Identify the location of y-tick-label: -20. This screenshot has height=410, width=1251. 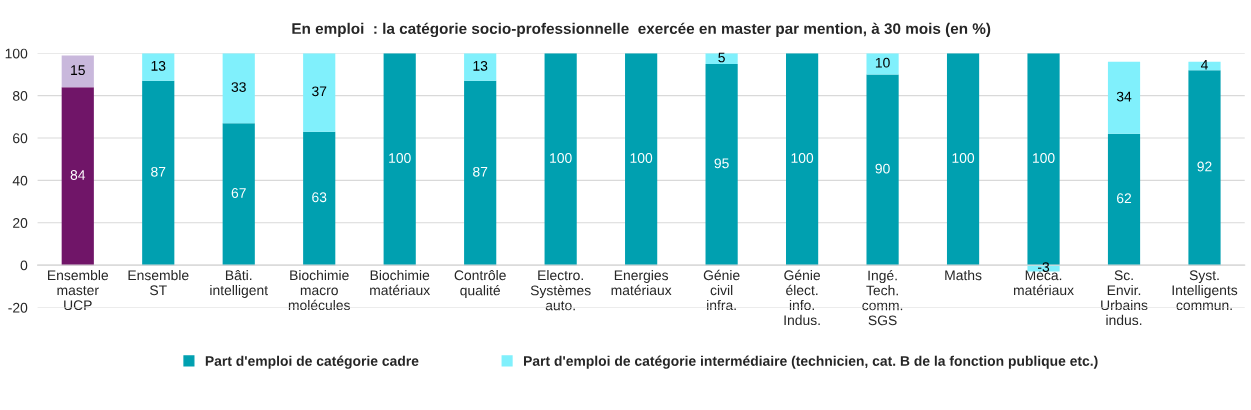
(18, 307).